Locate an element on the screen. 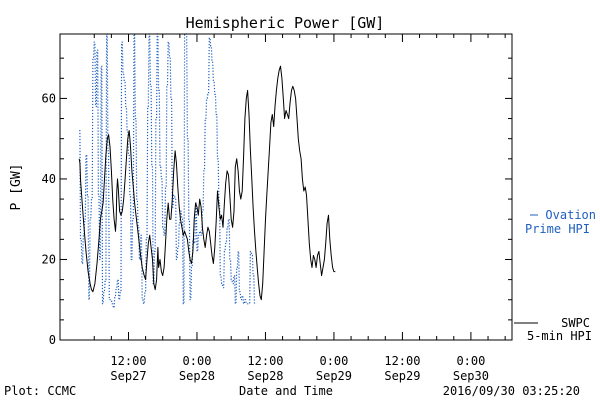 Image resolution: width=600 pixels, height=400 pixels. legend-label-ovation: Ovation is located at coordinates (570, 215).